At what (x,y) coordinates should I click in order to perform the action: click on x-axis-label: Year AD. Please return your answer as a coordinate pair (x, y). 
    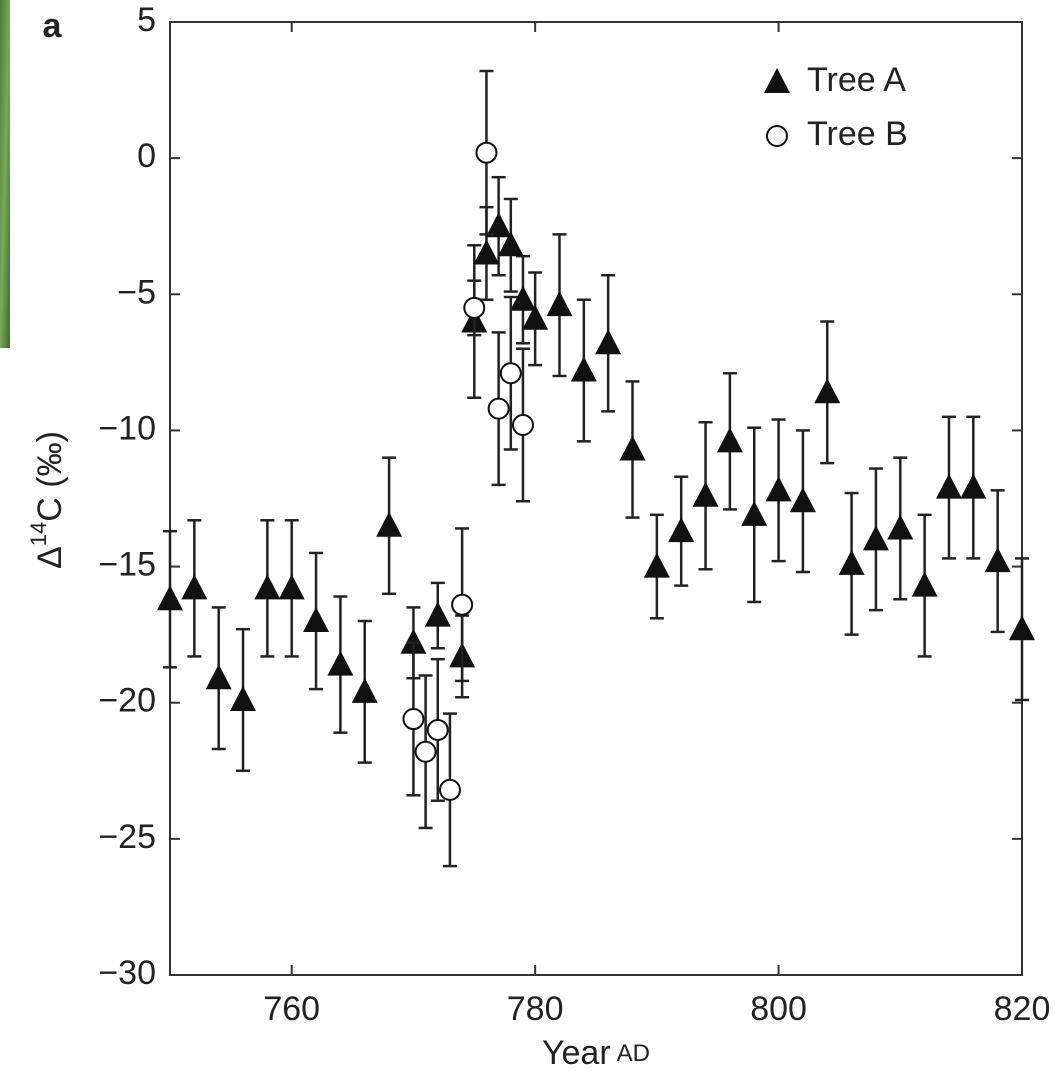
    Looking at the image, I should click on (596, 1053).